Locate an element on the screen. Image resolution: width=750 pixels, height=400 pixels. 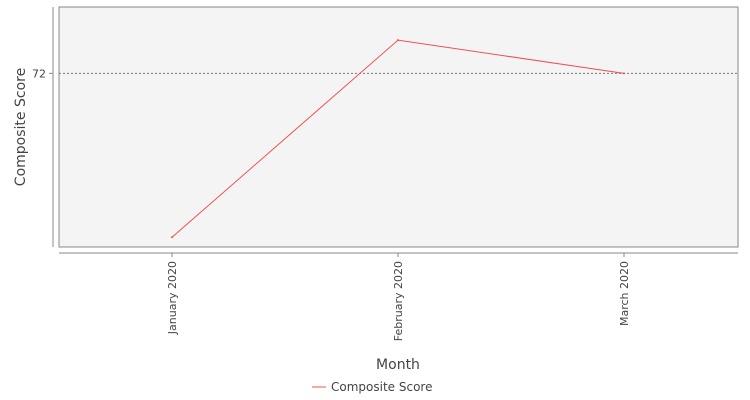
x-tick-label: March 2020 is located at coordinates (624, 293).